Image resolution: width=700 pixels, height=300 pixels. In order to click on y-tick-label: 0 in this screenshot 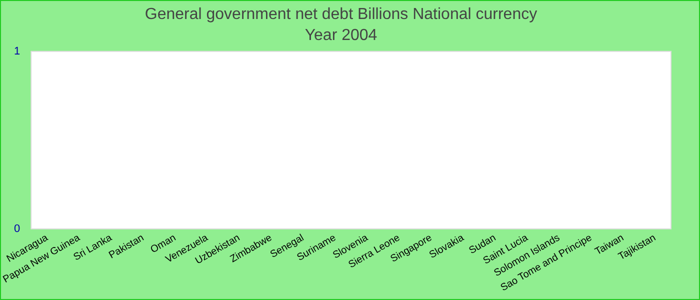, I will do `click(17, 228)`.